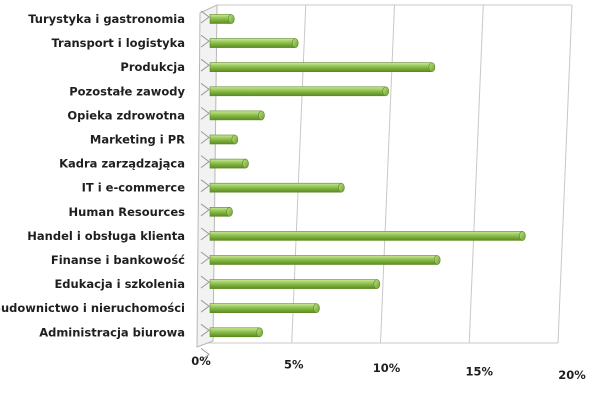 The width and height of the screenshot is (610, 412). What do you see at coordinates (137, 140) in the screenshot?
I see `category-label: Marketing i PR` at bounding box center [137, 140].